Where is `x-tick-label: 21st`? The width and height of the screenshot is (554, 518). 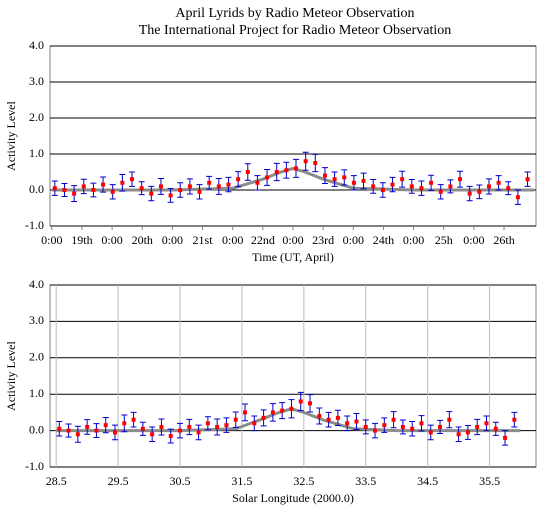 x-tick-label: 21st is located at coordinates (203, 240).